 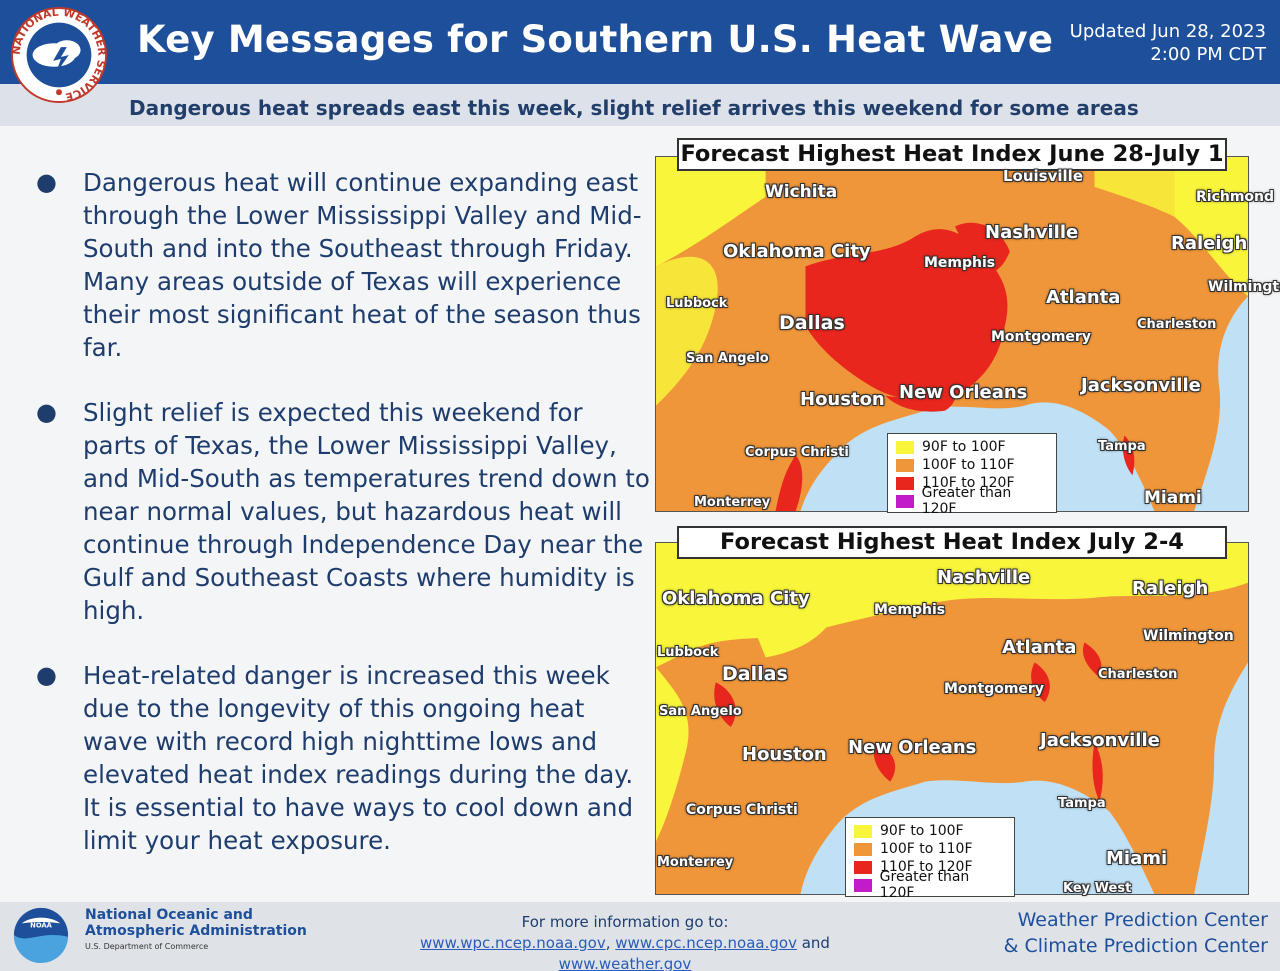 What do you see at coordinates (1168, 43) in the screenshot?
I see `updated-timestamp: Updated Jun 28, 2023 2:00 PM CDT` at bounding box center [1168, 43].